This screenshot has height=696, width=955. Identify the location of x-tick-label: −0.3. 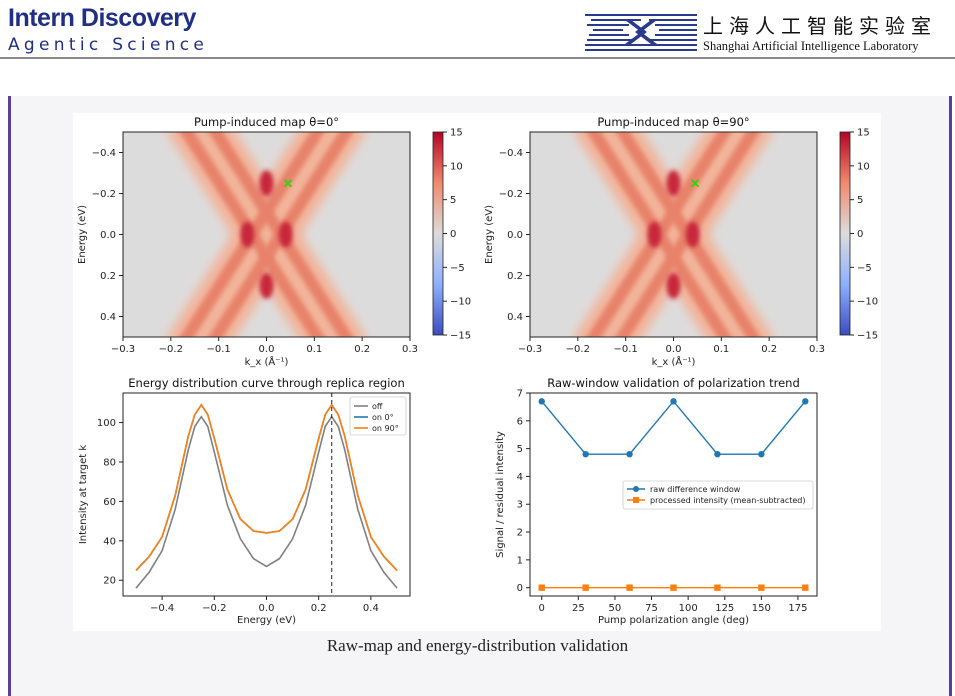
(123, 349).